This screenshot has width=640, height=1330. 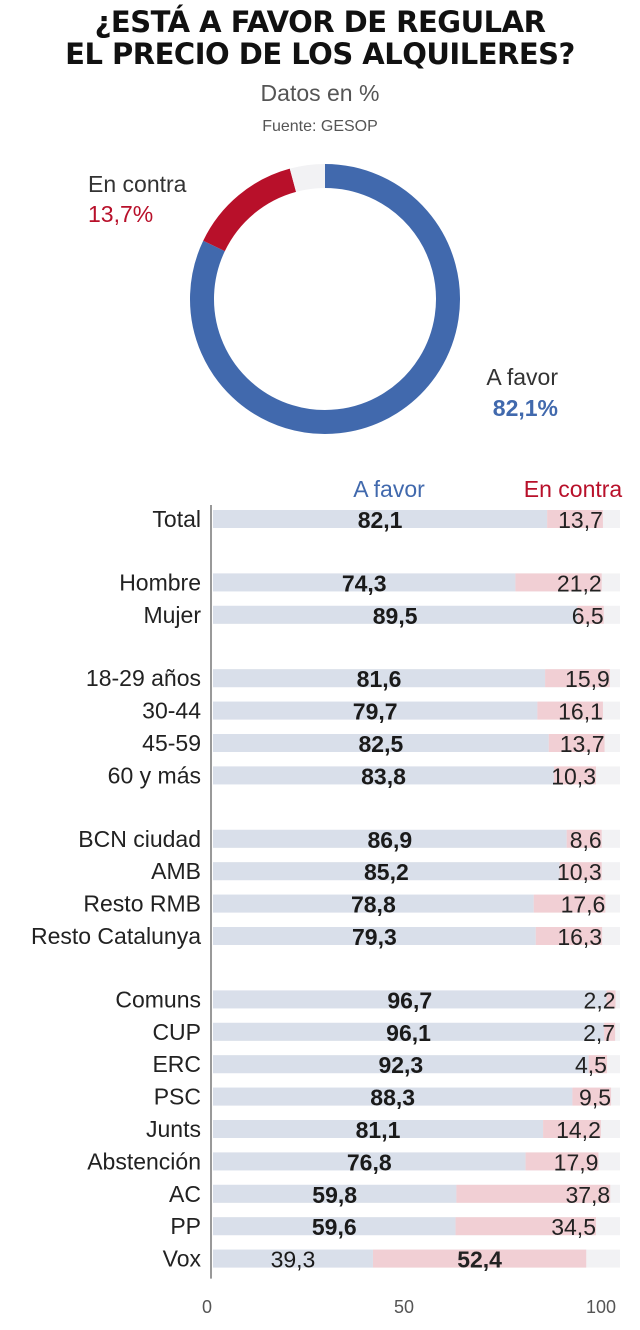 I want to click on bar-contra-vox, so click(x=479, y=1258).